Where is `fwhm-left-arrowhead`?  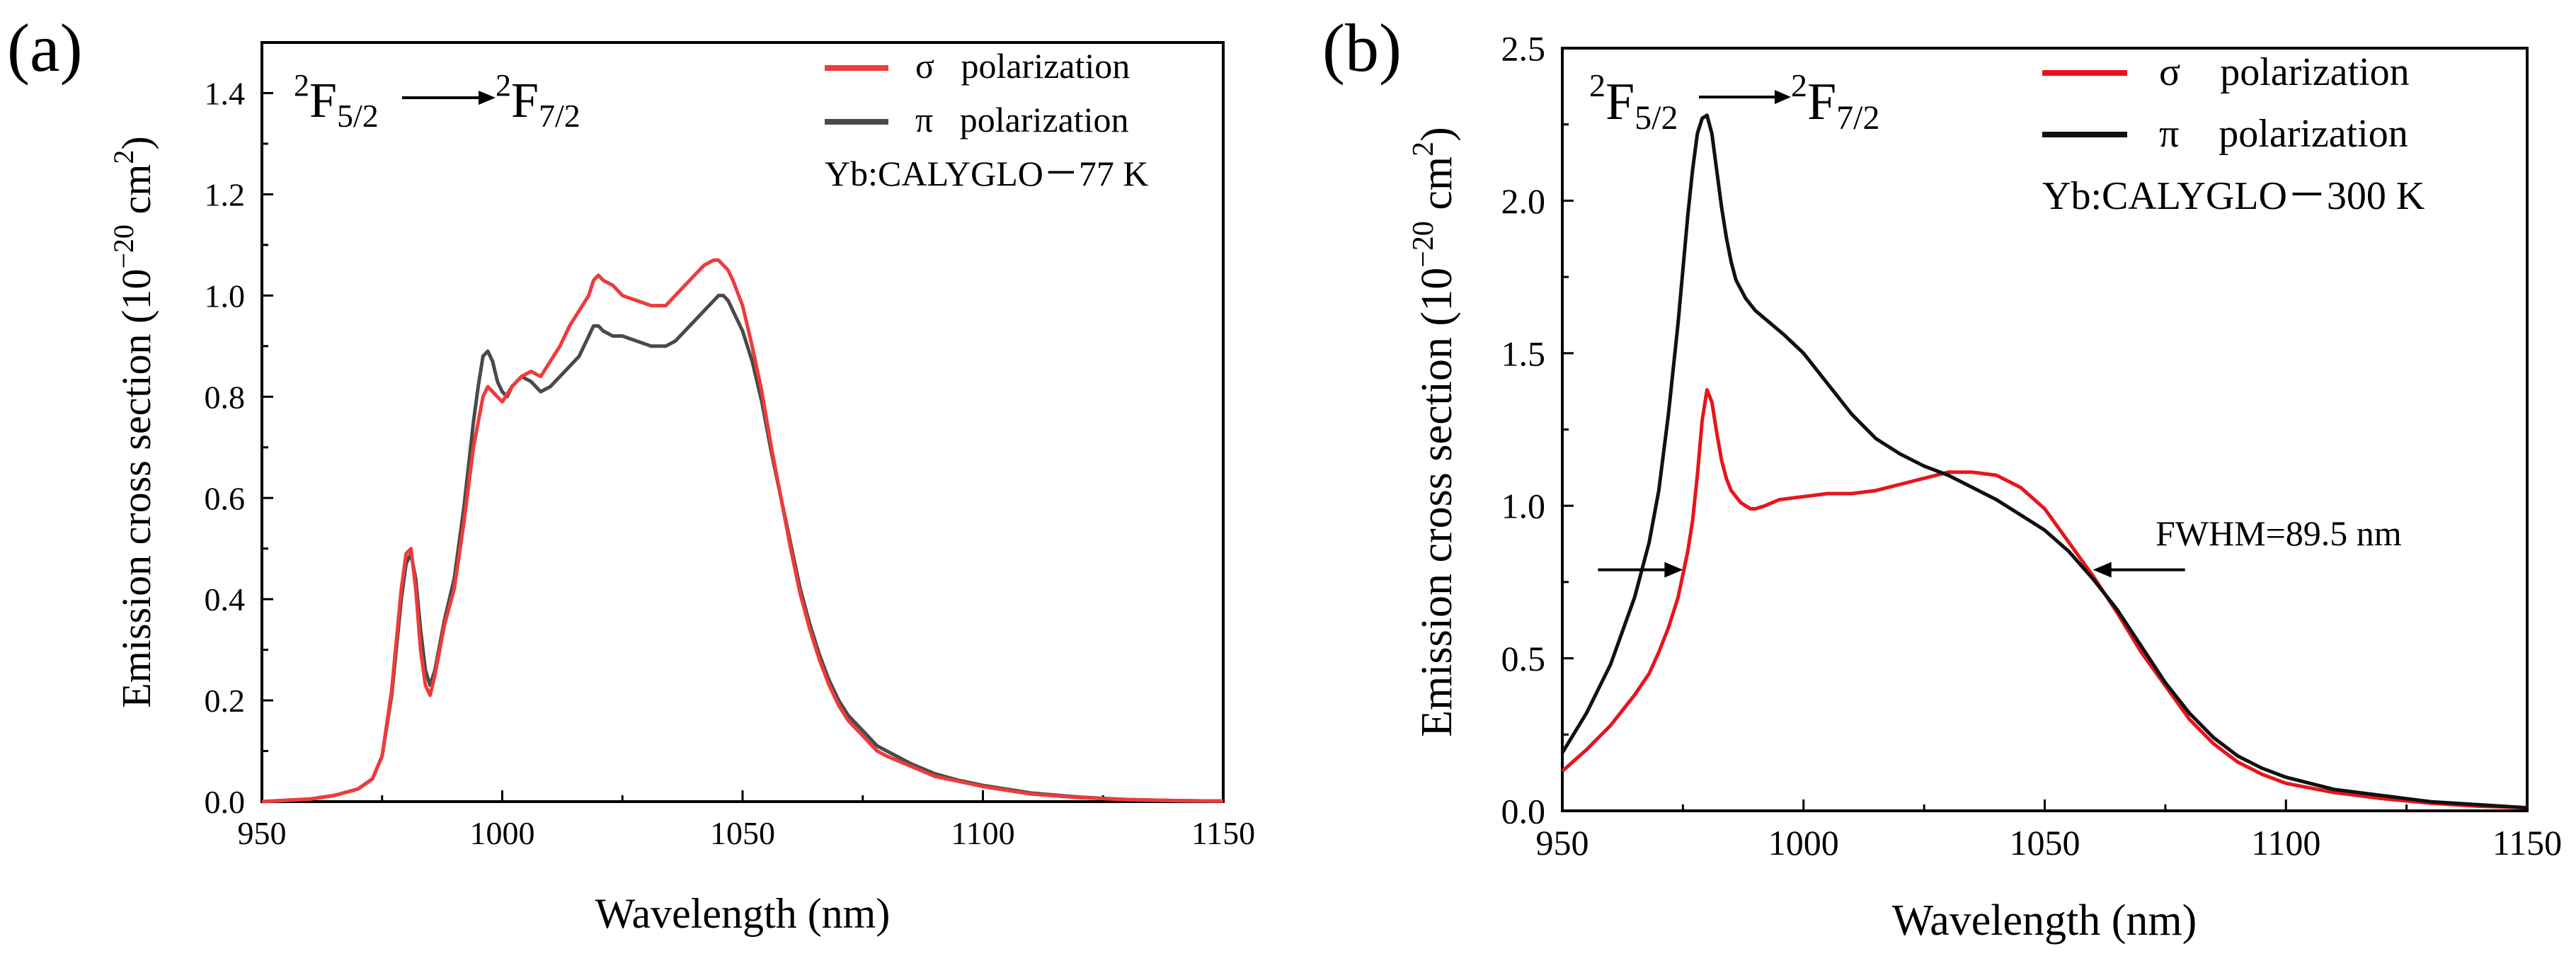
fwhm-left-arrowhead is located at coordinates (1673, 570).